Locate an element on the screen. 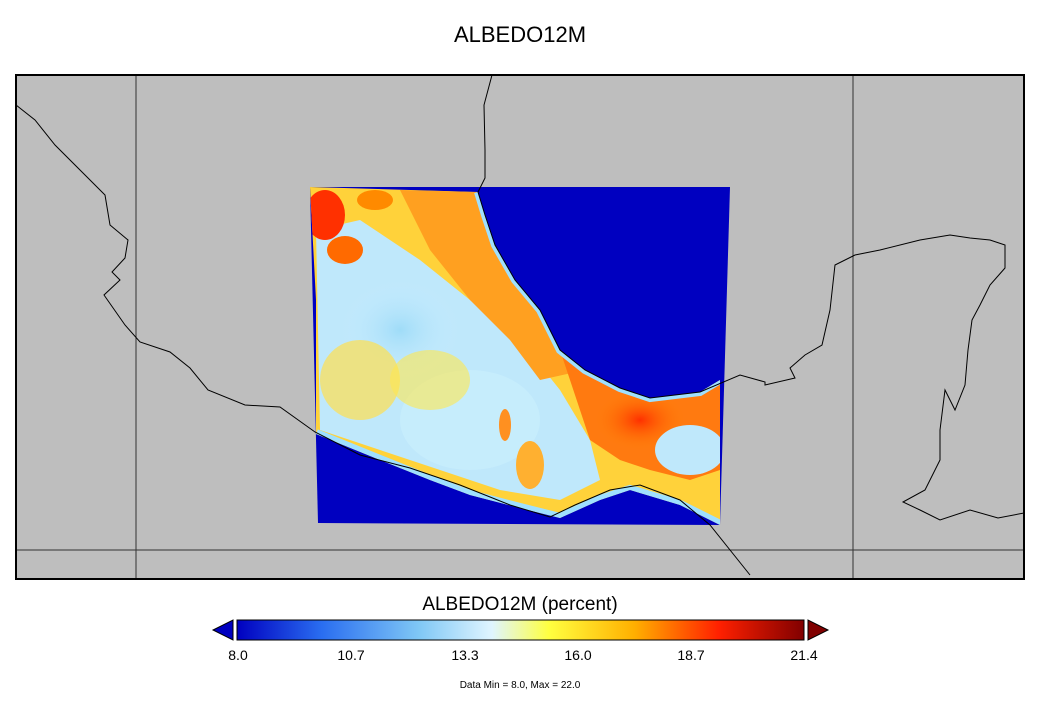  map-title: ALBEDO12M is located at coordinates (520, 34).